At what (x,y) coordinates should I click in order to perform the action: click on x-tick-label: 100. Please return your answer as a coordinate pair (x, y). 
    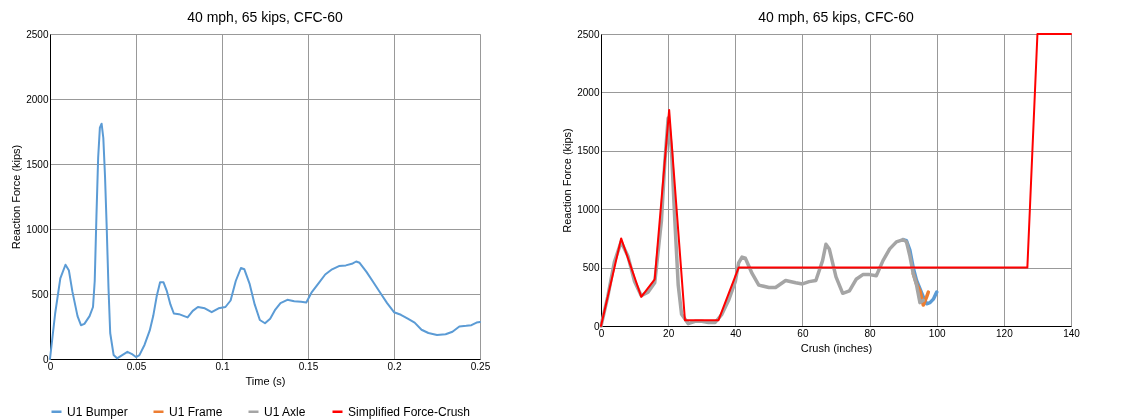
    Looking at the image, I should click on (937, 333).